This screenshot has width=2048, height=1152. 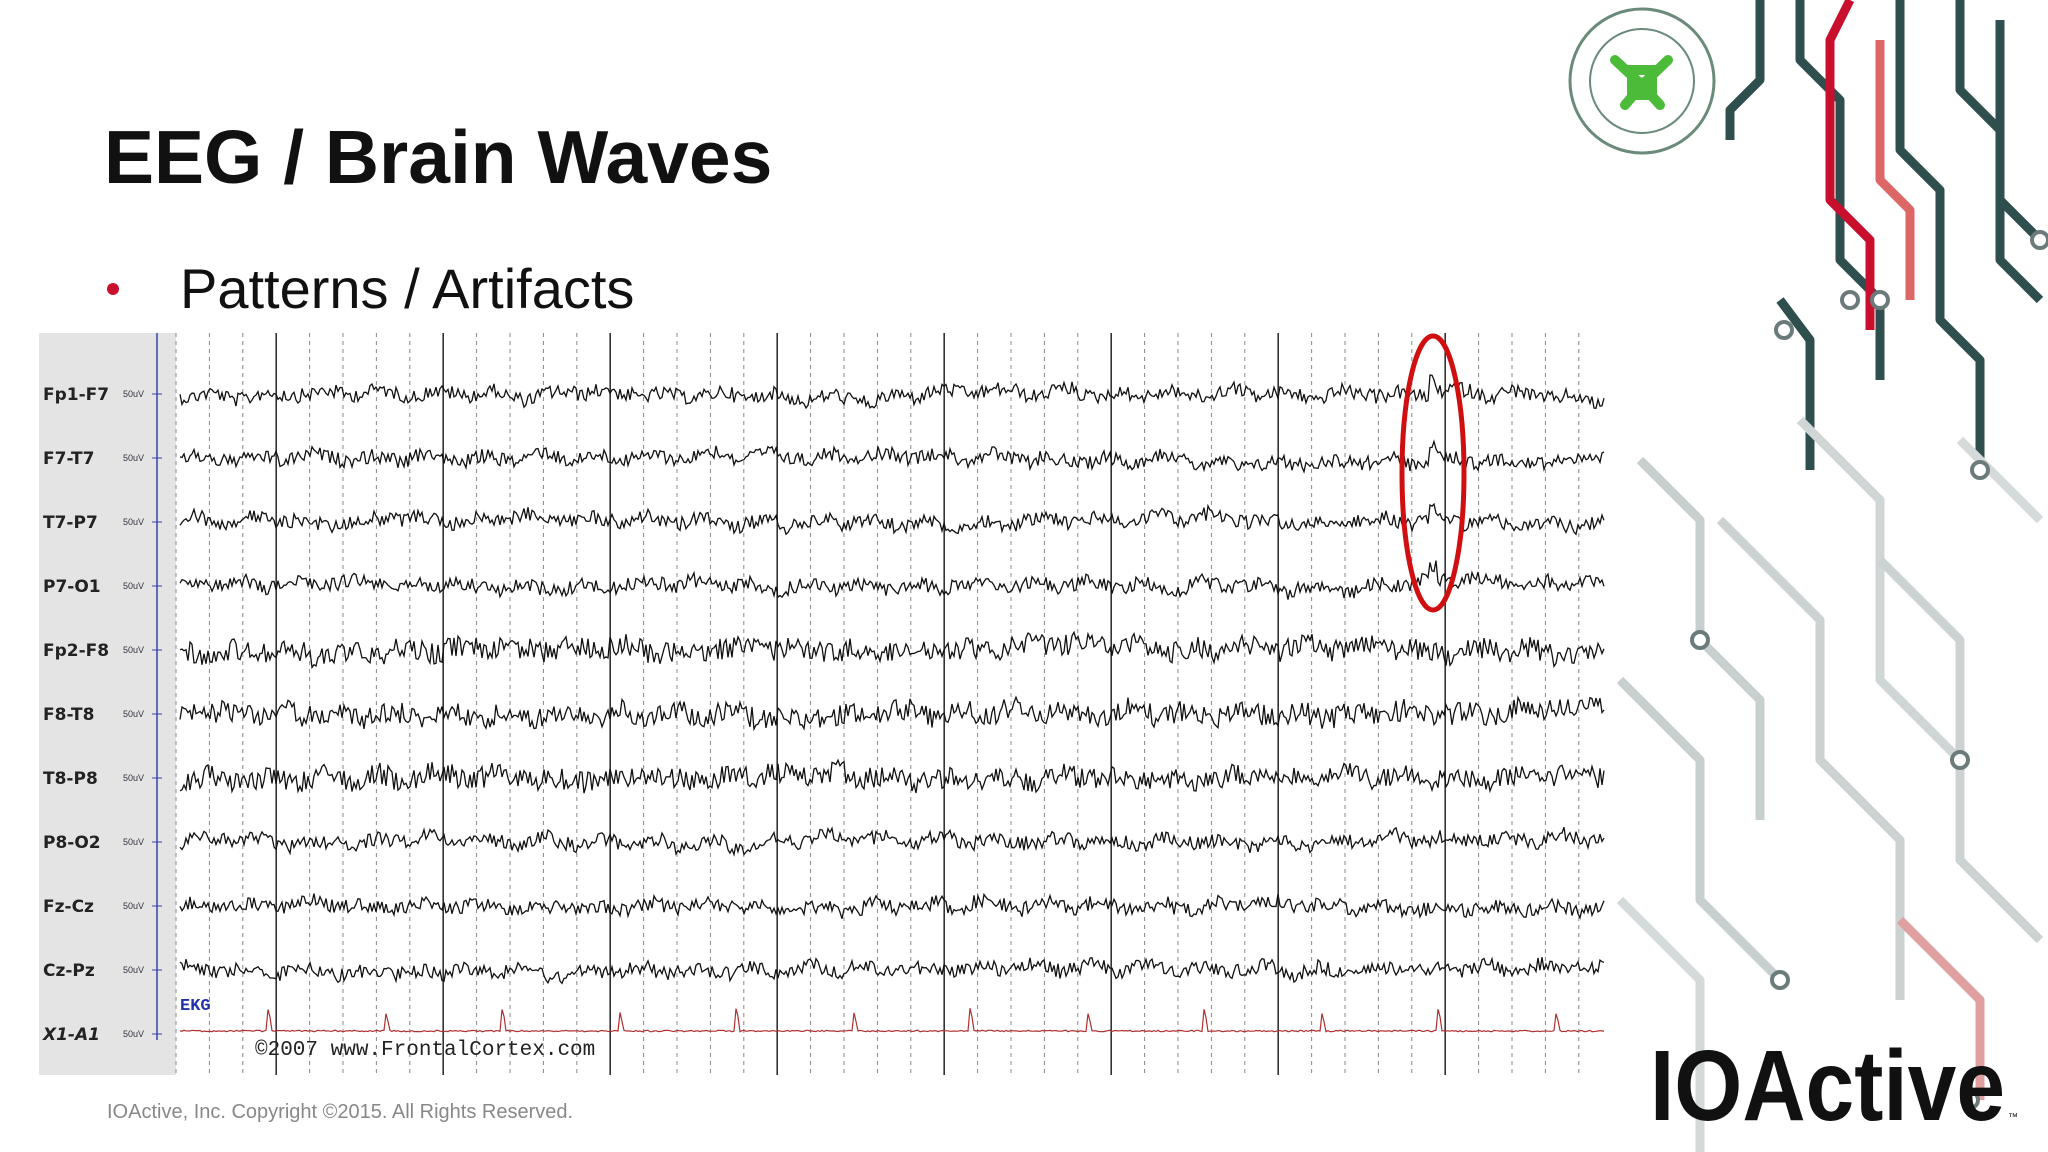 What do you see at coordinates (113, 289) in the screenshot?
I see `bullet-dot` at bounding box center [113, 289].